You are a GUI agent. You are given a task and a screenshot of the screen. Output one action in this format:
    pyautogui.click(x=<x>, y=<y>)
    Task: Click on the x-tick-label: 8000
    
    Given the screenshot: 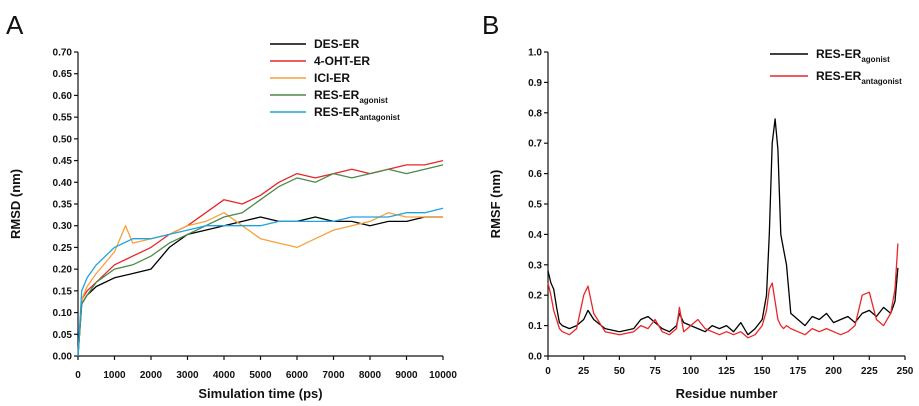 What is the action you would take?
    pyautogui.click(x=370, y=375)
    